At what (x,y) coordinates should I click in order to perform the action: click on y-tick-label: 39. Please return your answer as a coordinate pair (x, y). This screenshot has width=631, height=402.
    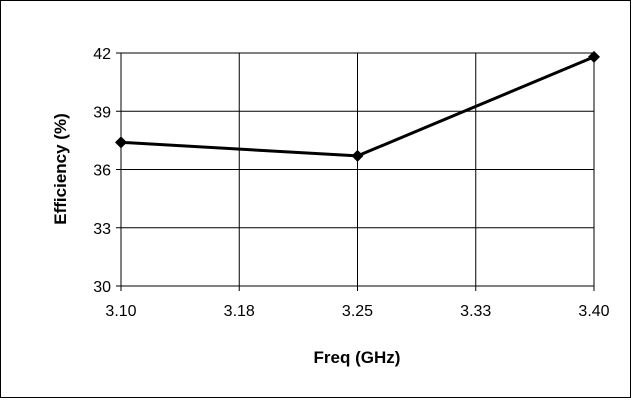
    Looking at the image, I should click on (102, 112).